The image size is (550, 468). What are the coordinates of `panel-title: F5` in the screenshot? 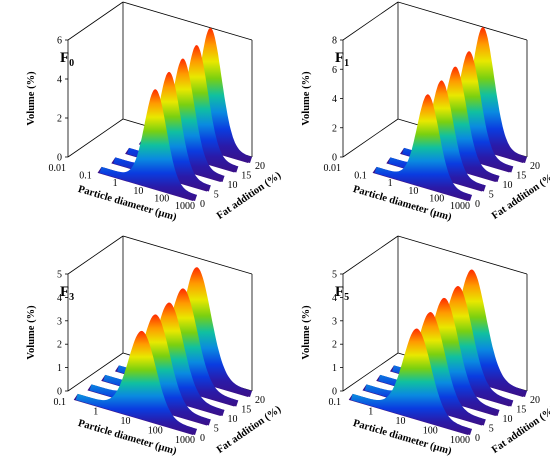 It's located at (342, 293).